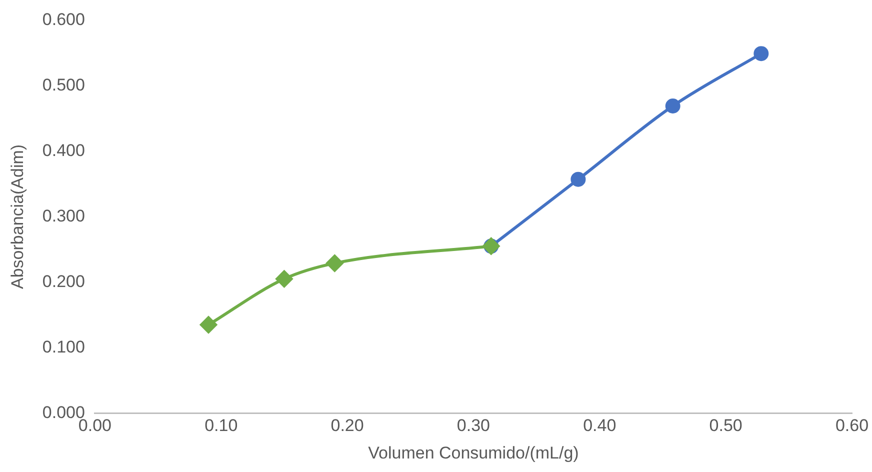 This screenshot has width=872, height=472. What do you see at coordinates (347, 426) in the screenshot?
I see `x-tick-label: 0.20` at bounding box center [347, 426].